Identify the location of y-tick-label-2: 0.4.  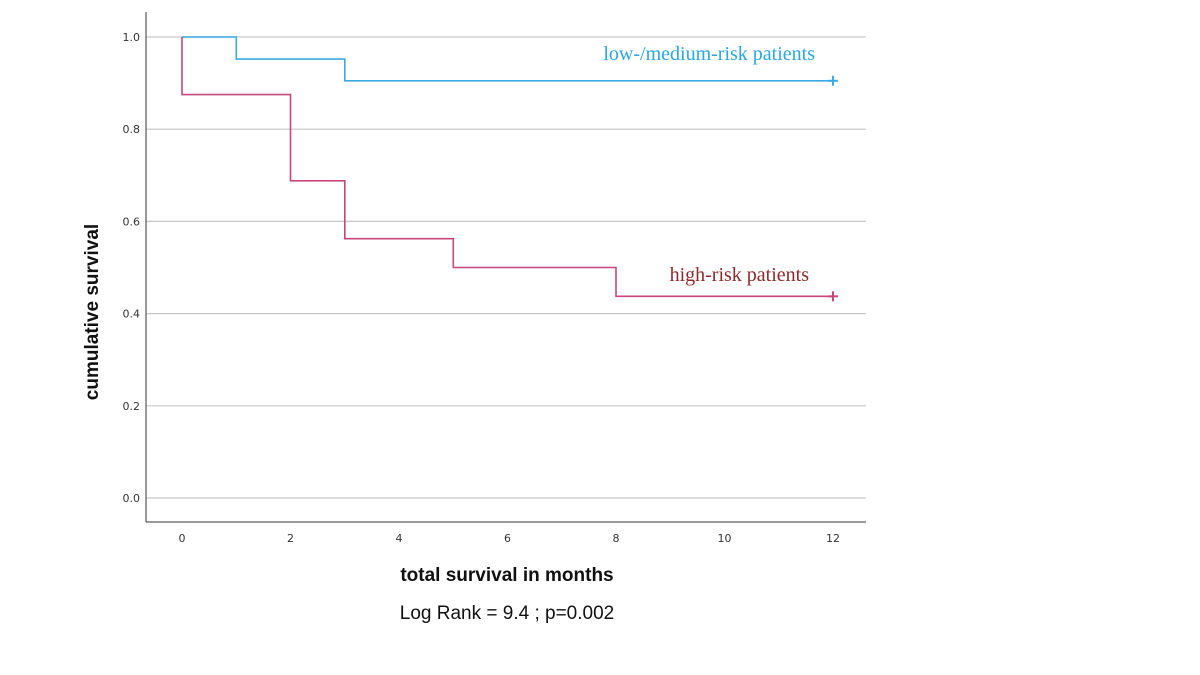
(132, 314).